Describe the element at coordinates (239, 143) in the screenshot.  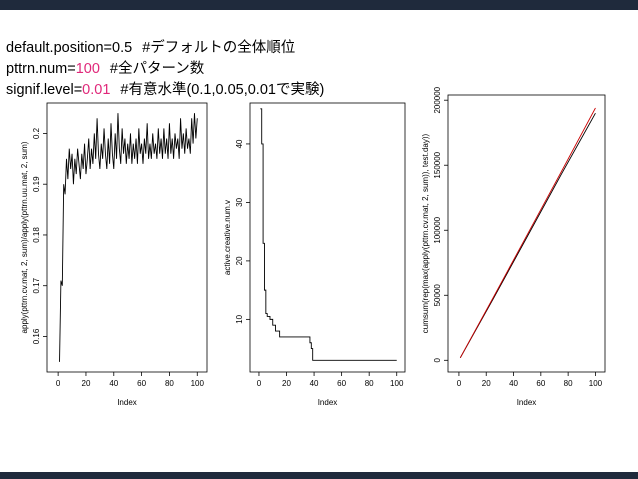
I see `y-tick-label: 40` at that location.